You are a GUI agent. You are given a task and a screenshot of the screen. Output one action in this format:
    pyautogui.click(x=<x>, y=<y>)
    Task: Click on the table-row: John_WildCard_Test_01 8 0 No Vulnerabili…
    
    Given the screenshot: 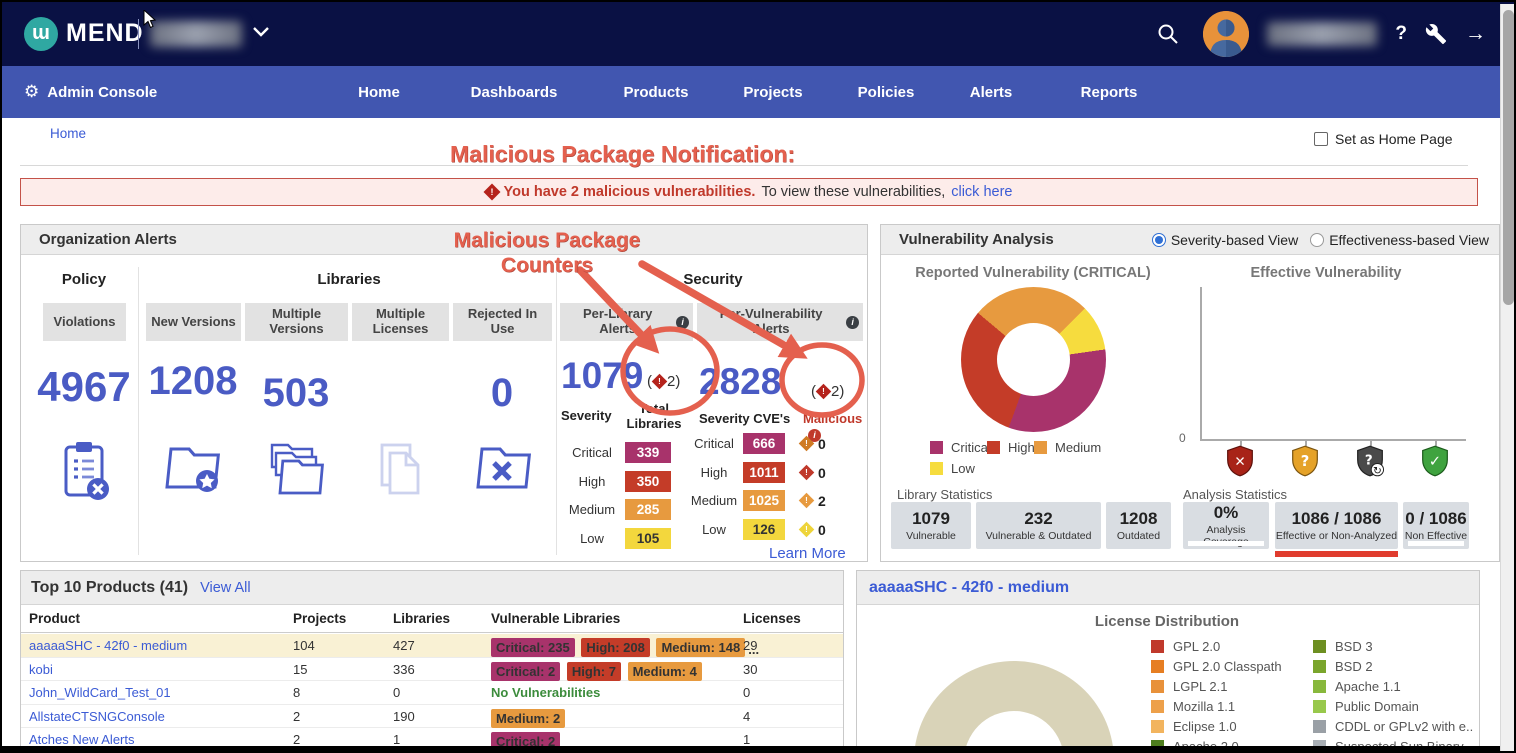 What is the action you would take?
    pyautogui.click(x=432, y=693)
    